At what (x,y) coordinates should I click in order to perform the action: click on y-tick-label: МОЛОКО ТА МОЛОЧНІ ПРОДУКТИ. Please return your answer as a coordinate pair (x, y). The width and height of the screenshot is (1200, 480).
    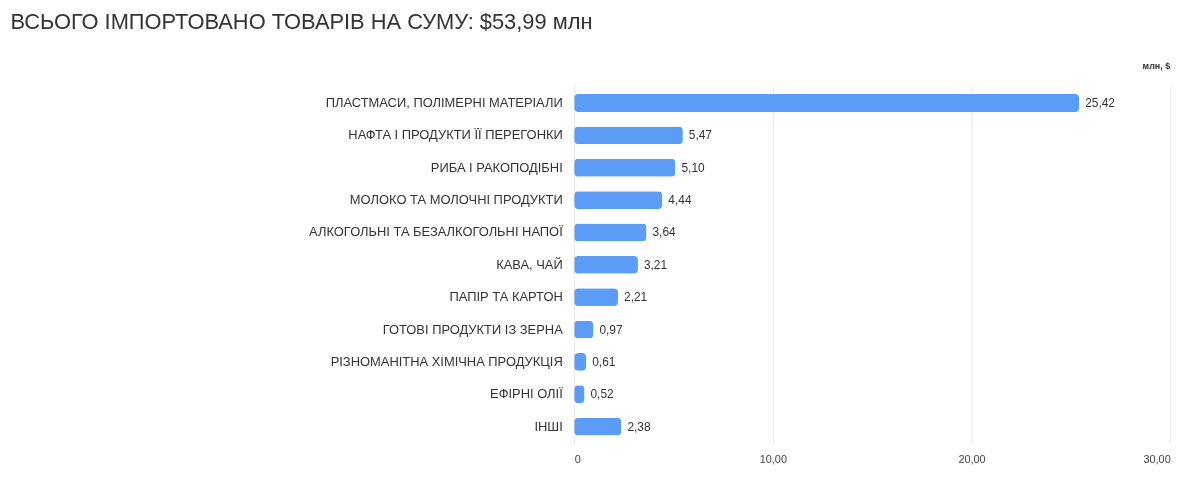
    Looking at the image, I should click on (456, 200).